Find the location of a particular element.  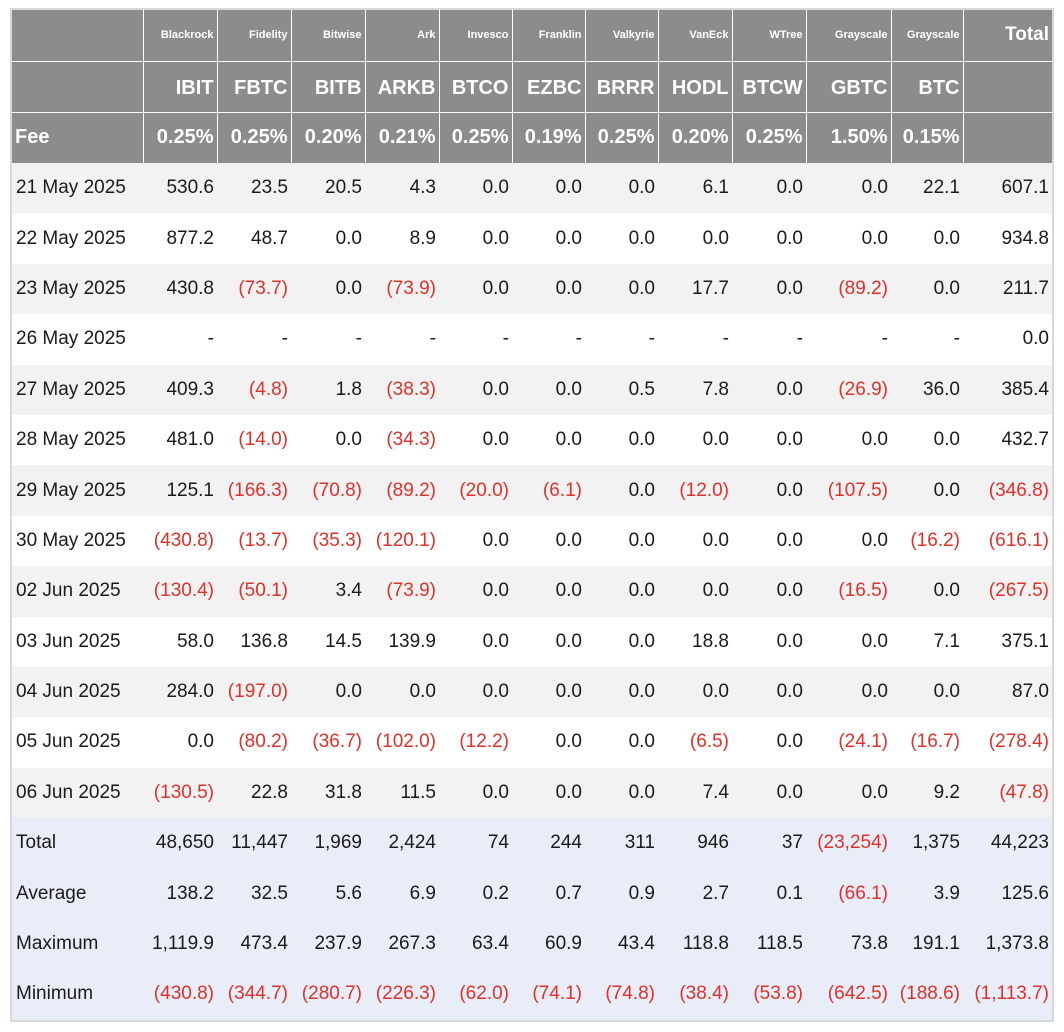

row-date: 22 May 2025 is located at coordinates (71, 238).